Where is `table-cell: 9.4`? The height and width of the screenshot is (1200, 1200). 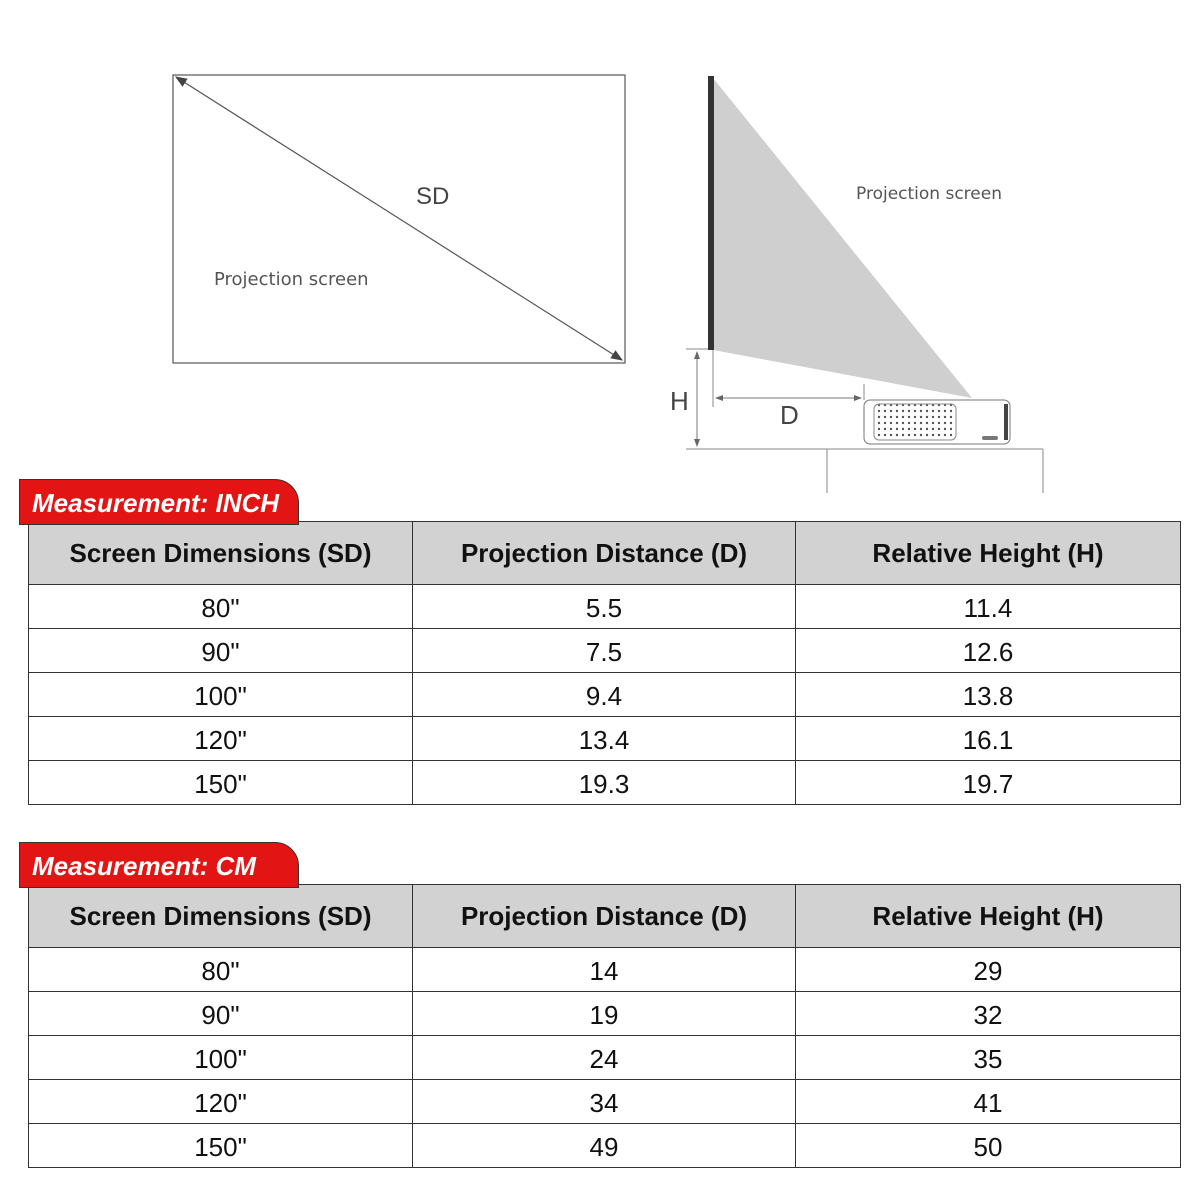 table-cell: 9.4 is located at coordinates (604, 694).